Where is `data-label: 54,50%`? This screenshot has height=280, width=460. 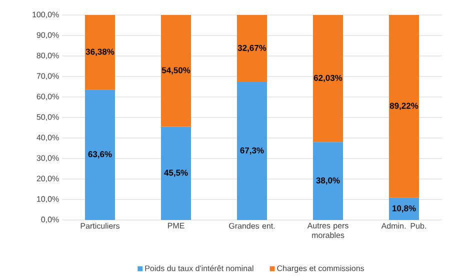 data-label: 54,50% is located at coordinates (176, 70).